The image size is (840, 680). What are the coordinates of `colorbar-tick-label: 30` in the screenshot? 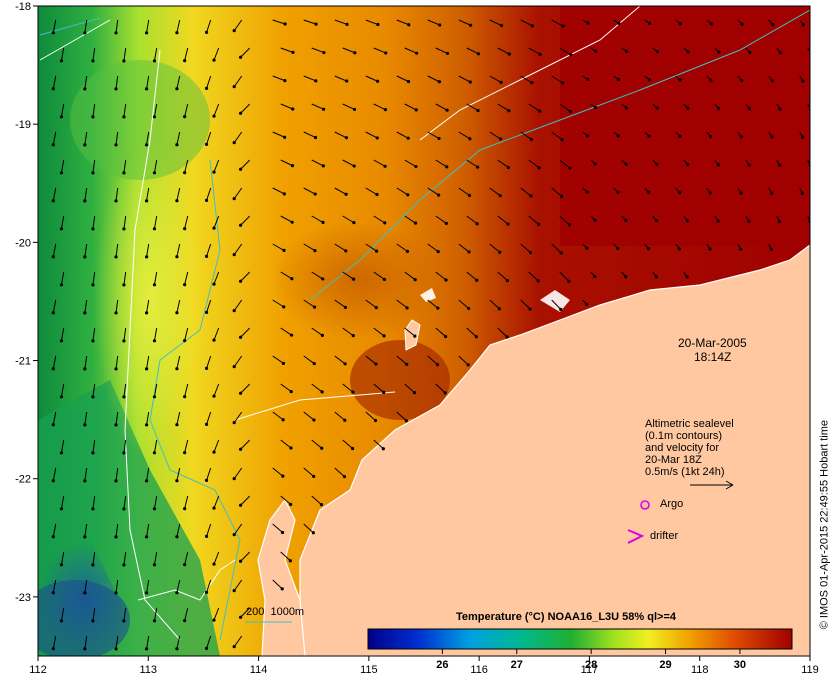 It's located at (740, 665).